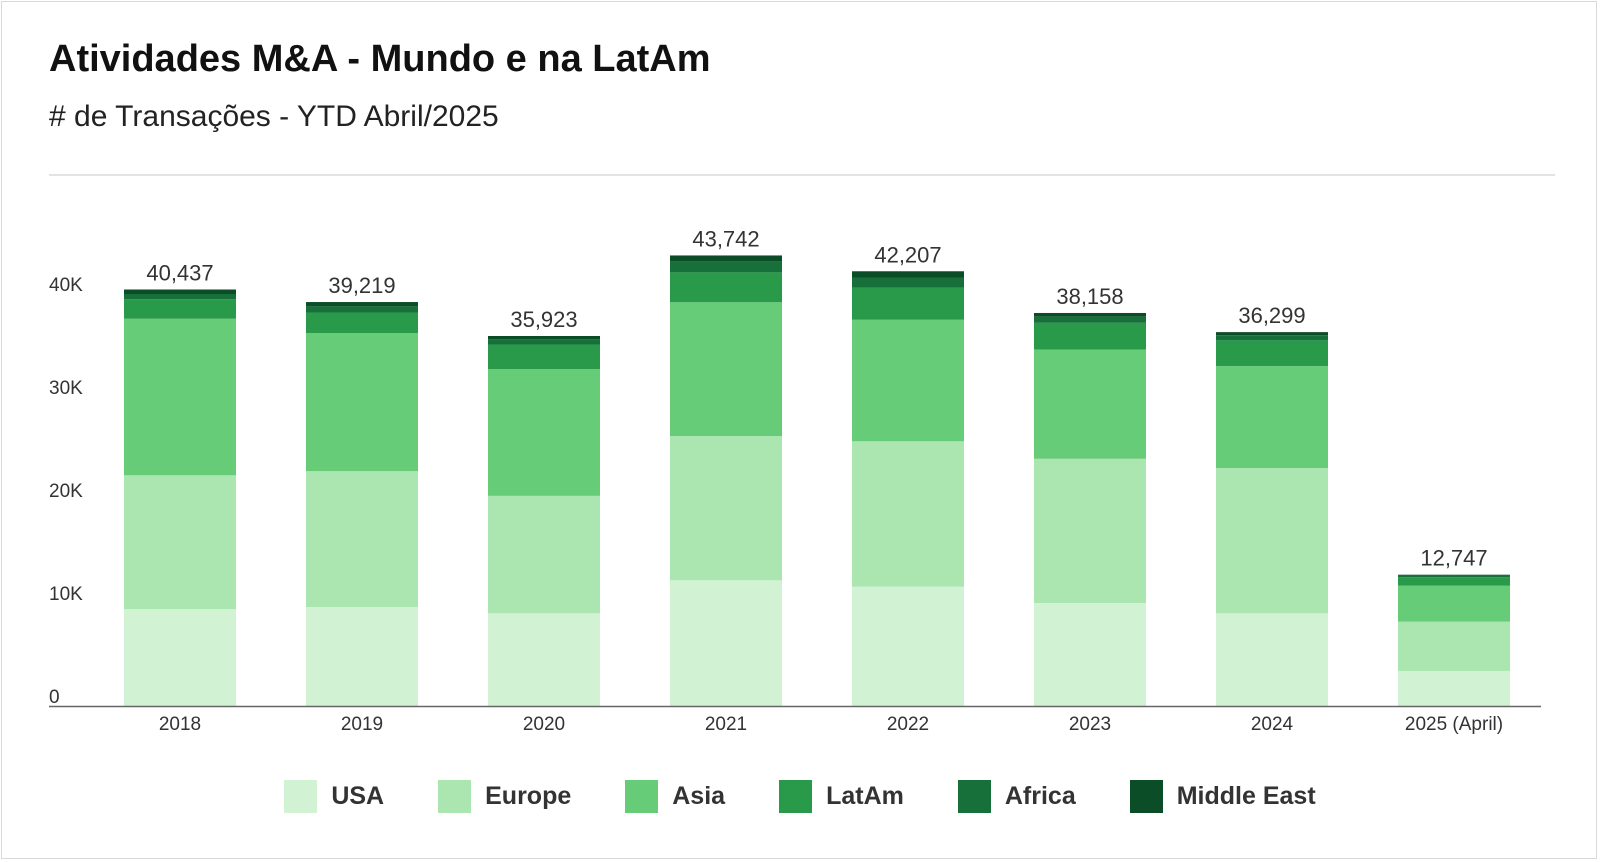  Describe the element at coordinates (1272, 724) in the screenshot. I see `x-tick-label: 2024` at that location.